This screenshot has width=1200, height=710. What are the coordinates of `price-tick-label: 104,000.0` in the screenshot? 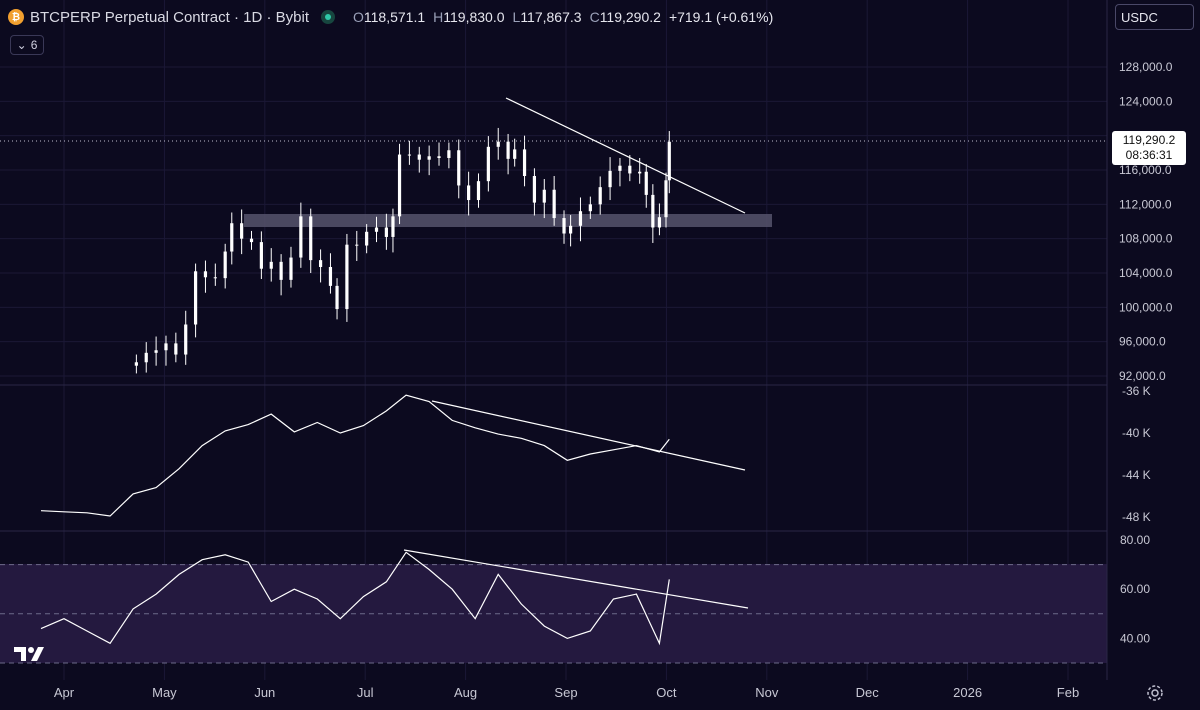 It's located at (1146, 273).